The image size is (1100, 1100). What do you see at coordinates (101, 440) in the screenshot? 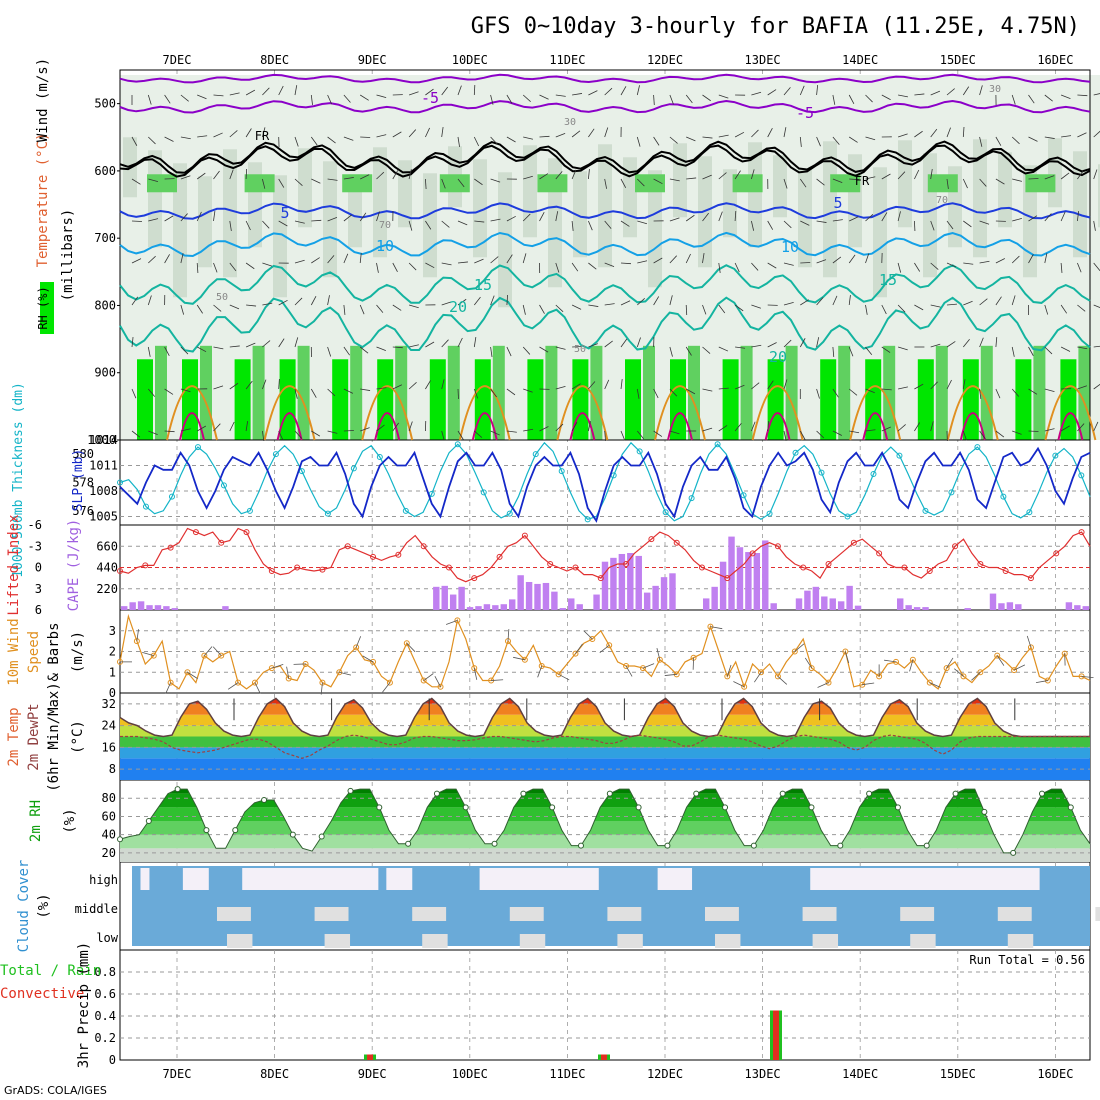
I see `upper-ytick: 1000` at bounding box center [101, 440].